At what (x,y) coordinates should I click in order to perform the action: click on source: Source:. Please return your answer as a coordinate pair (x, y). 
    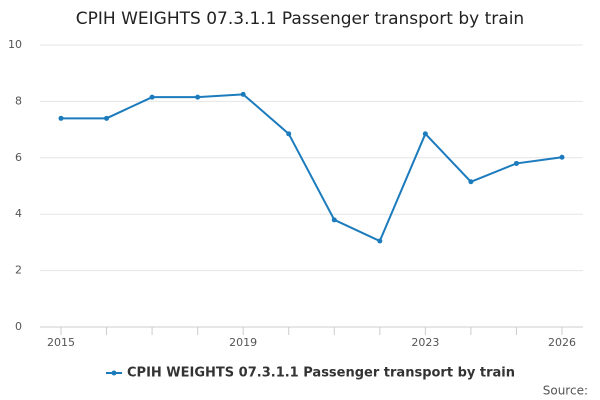
    Looking at the image, I should click on (565, 391).